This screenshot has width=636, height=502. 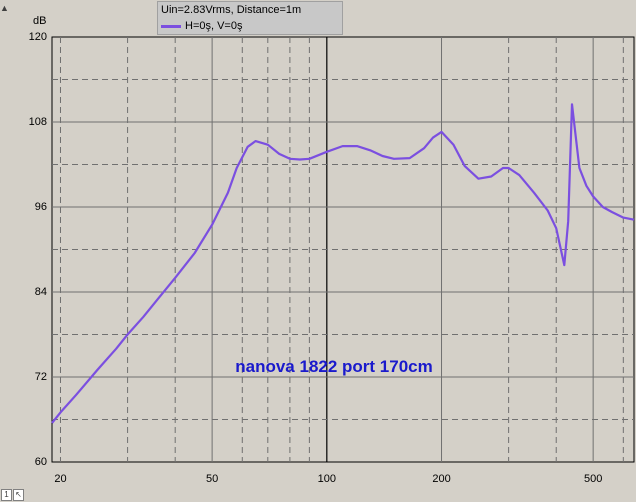 I want to click on y-tick-label: 84, so click(x=41, y=292).